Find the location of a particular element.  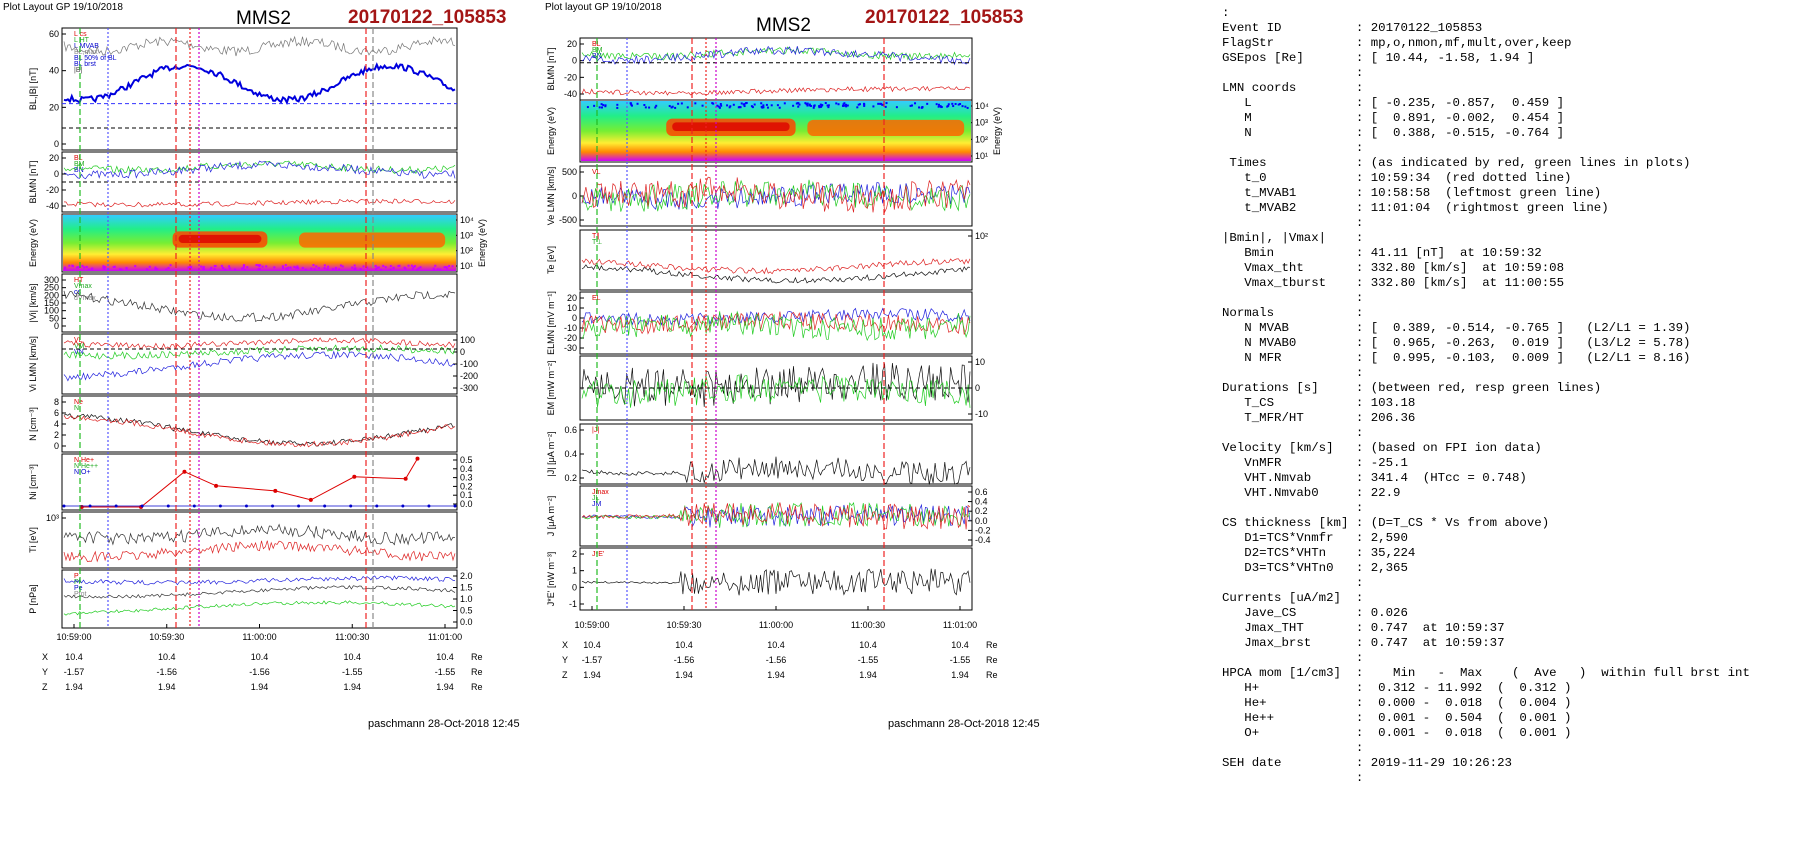

legend-label: |J| is located at coordinates (595, 430).